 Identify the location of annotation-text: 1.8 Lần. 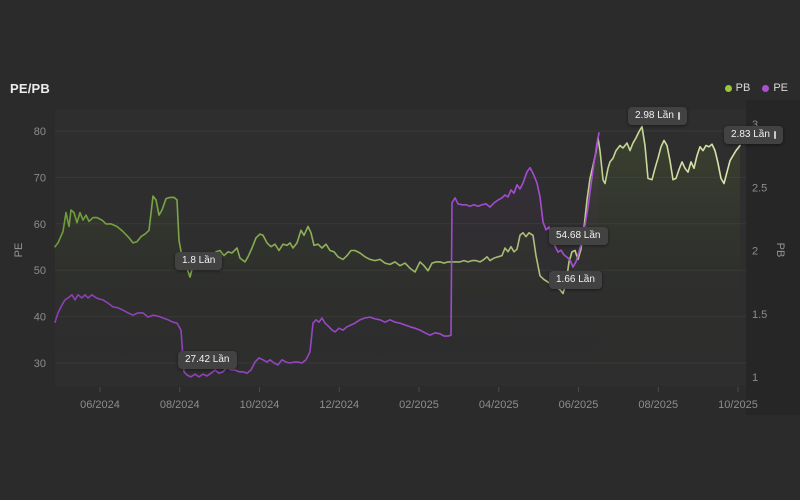
(199, 260).